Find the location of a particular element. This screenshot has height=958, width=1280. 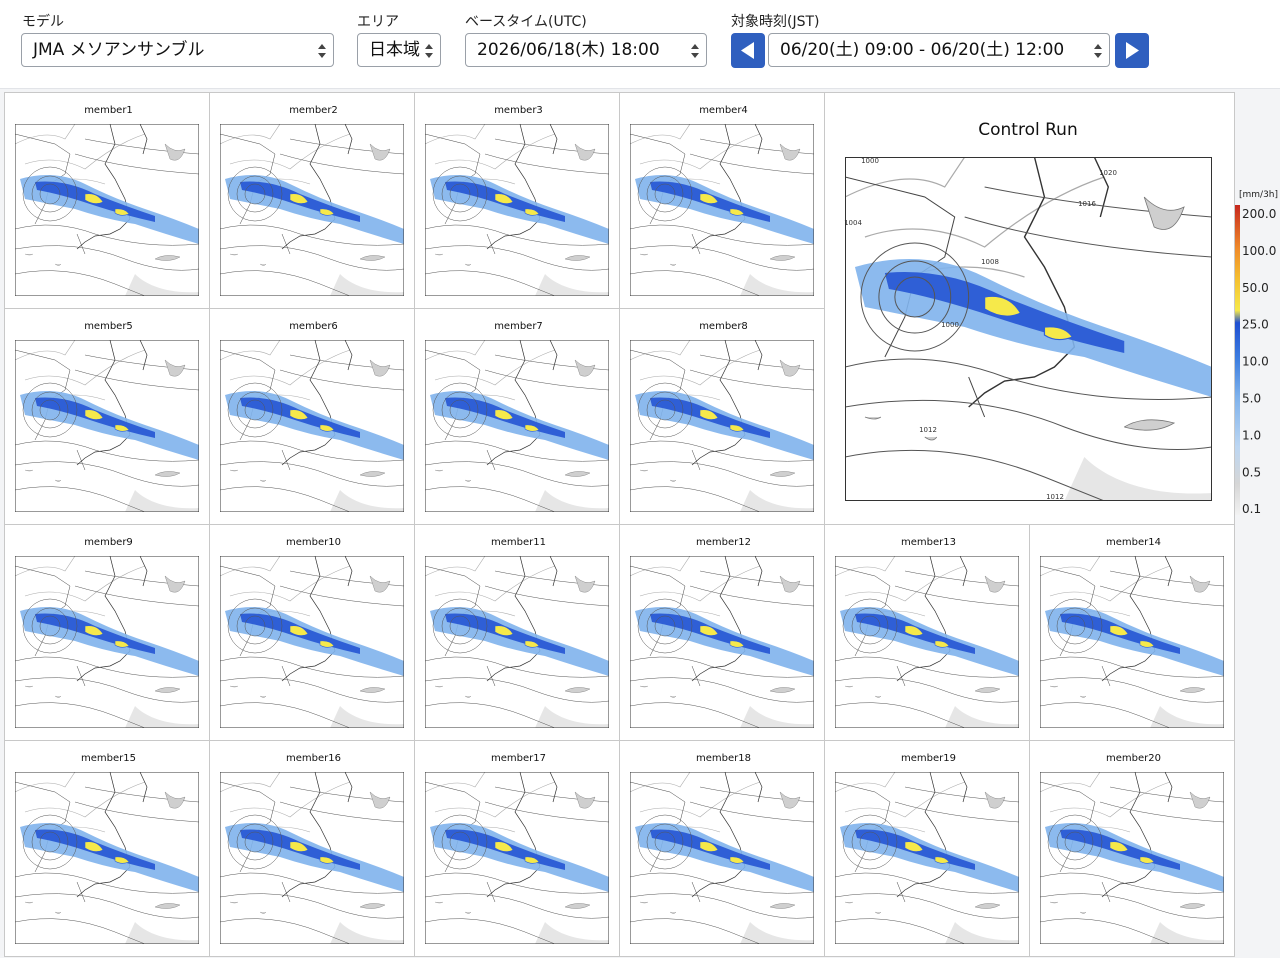

member-title: member1 is located at coordinates (108, 110).